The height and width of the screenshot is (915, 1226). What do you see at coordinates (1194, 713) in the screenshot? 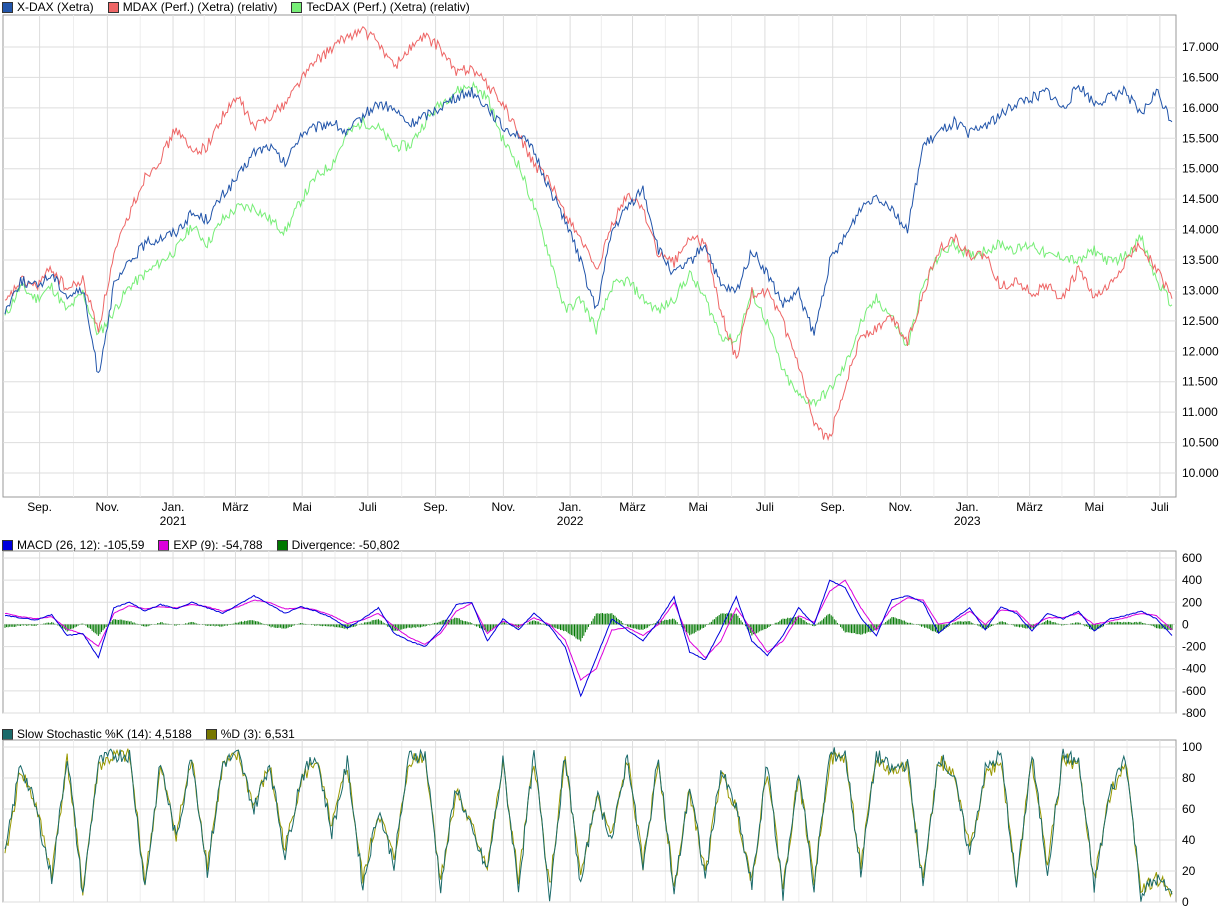
I see `y-tick-label: -800` at bounding box center [1194, 713].